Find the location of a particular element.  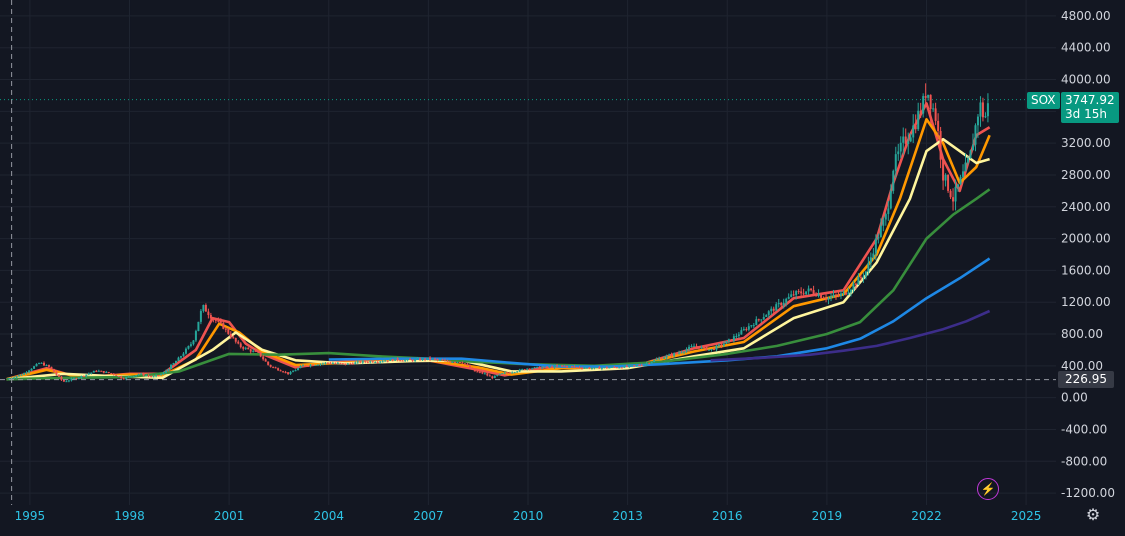

gear-icon: ⚙ is located at coordinates (1093, 515).